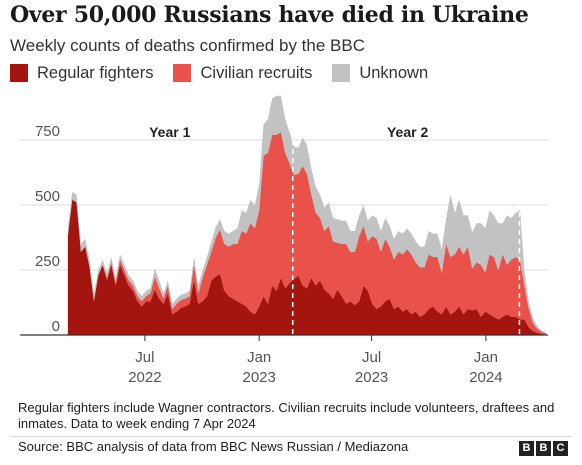  Describe the element at coordinates (486, 357) in the screenshot. I see `x-tick-label-3-0: Jan` at that location.